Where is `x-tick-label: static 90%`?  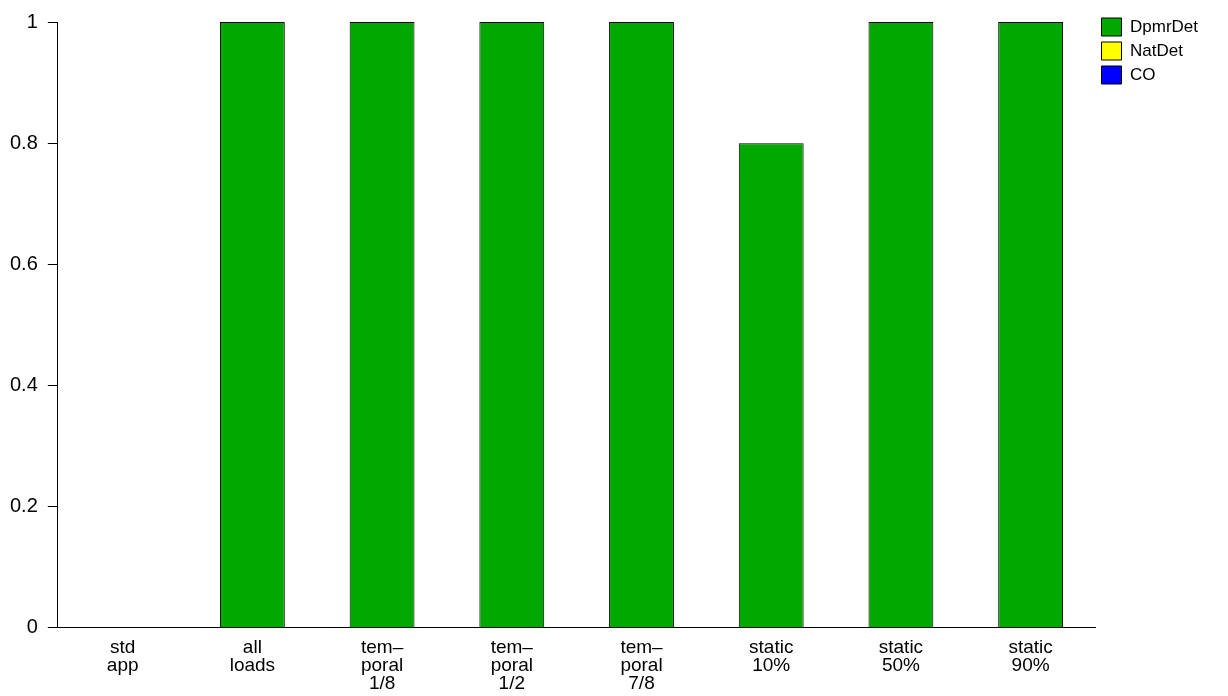 x-tick-label: static 90% is located at coordinates (1030, 656).